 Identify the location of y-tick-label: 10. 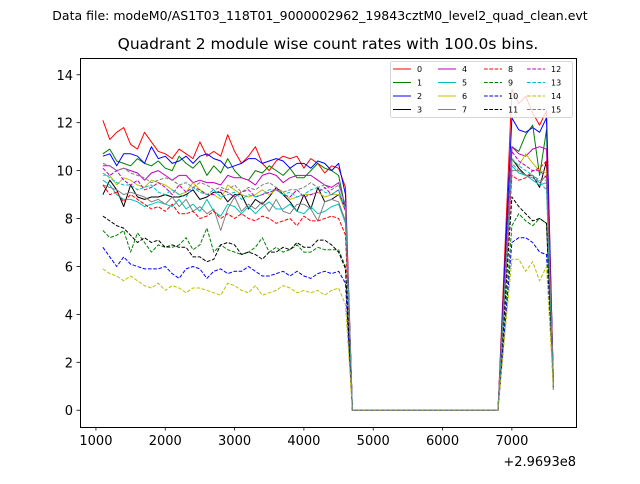
(64, 172).